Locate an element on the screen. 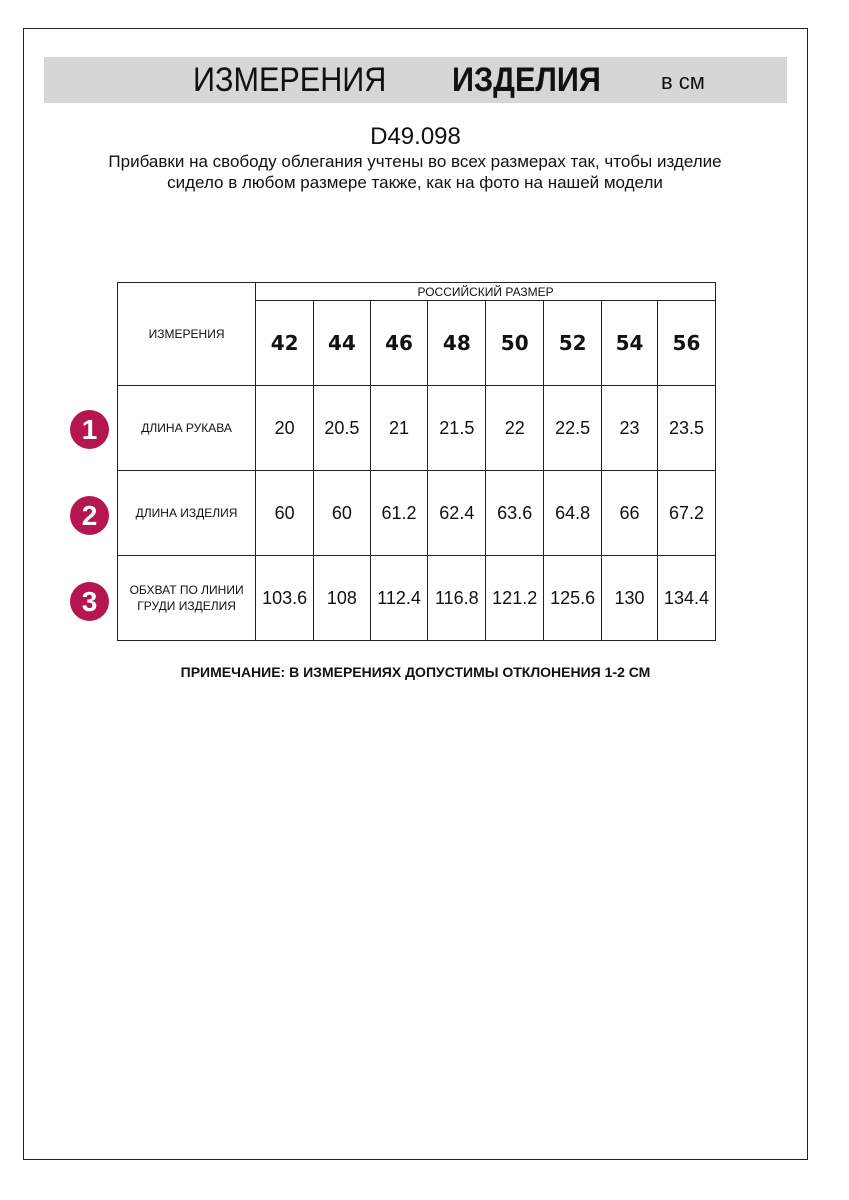 The width and height of the screenshot is (849, 1200). row-label: ДЛИНА ИЗДЕЛИЯ is located at coordinates (186, 513).